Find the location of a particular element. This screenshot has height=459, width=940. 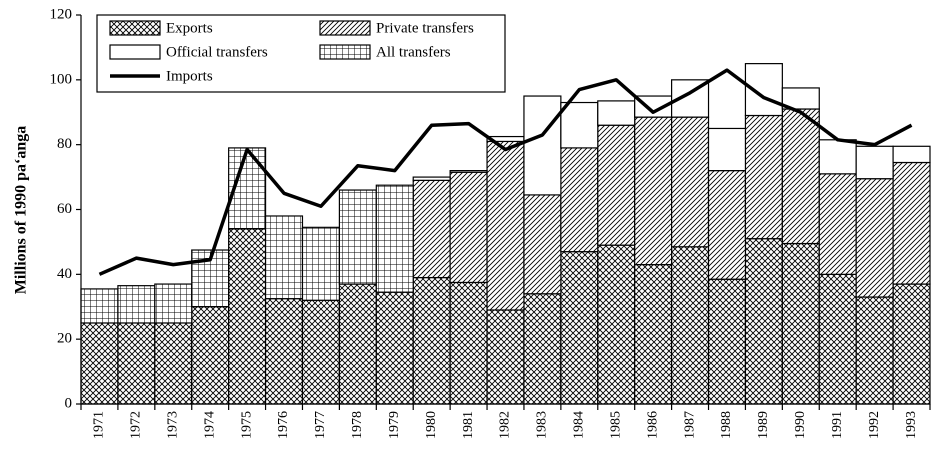

x-tick-label: 1974 is located at coordinates (209, 425).